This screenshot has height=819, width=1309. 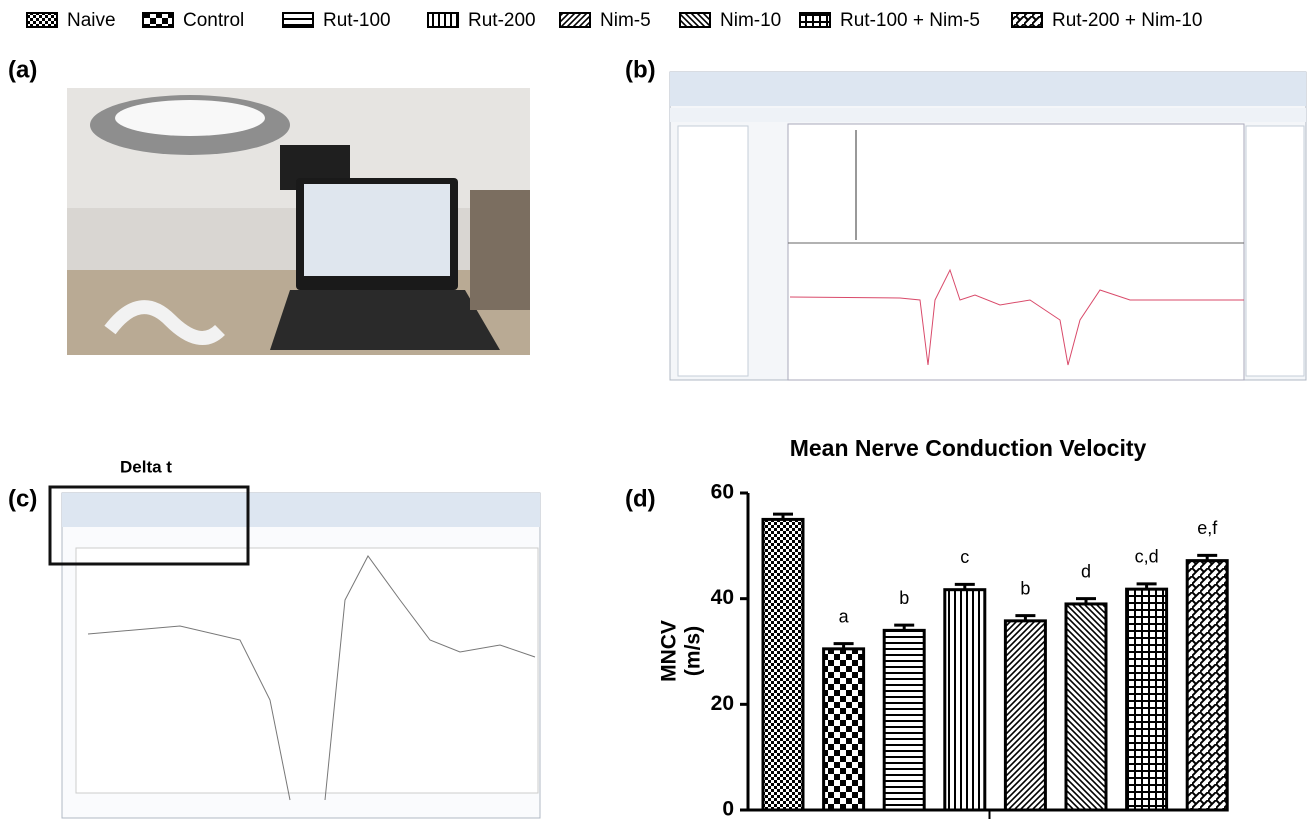 What do you see at coordinates (502, 20) in the screenshot?
I see `legend-text: Rut-200` at bounding box center [502, 20].